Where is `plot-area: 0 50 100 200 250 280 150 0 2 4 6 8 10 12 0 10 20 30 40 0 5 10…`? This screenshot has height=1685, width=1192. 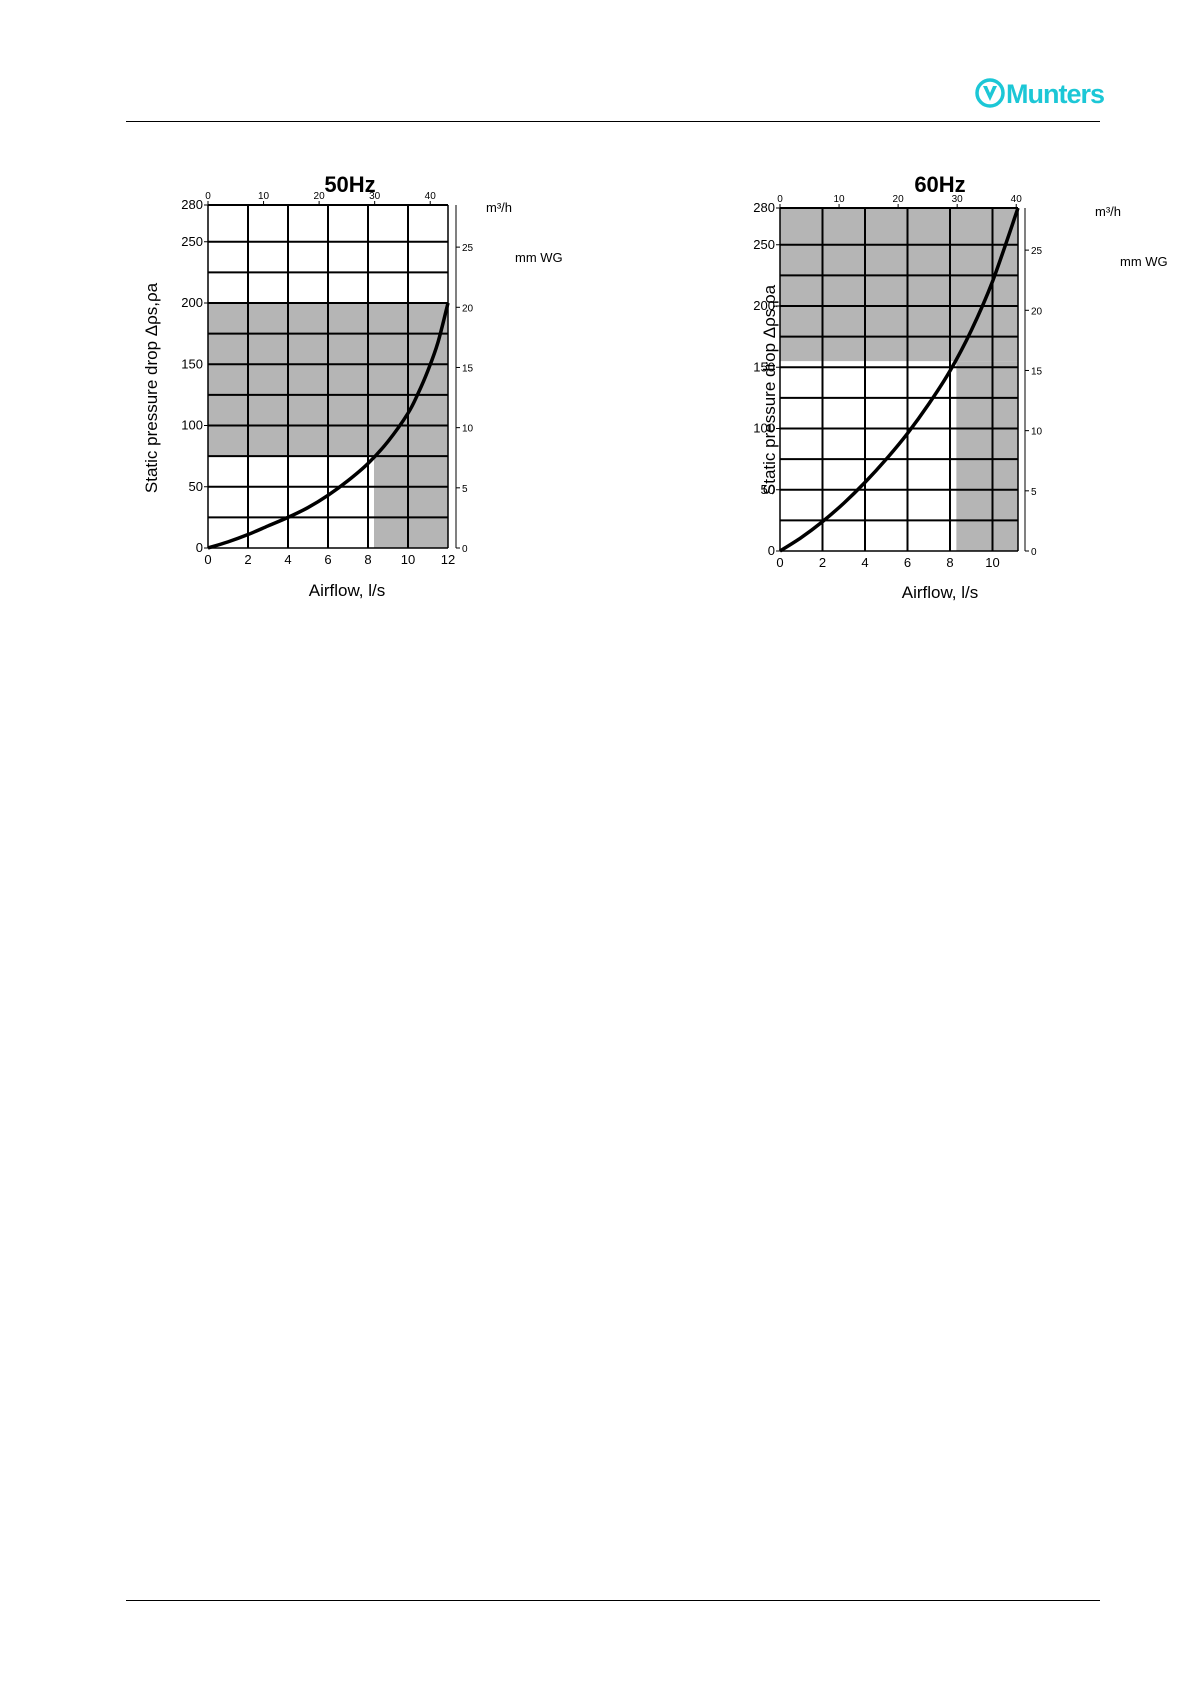
plot-area: 0 50 100 200 250 280 150 0 2 4 6 8 10 12 0 10 20 30 40 0 5 10… is located at coordinates (327, 379).